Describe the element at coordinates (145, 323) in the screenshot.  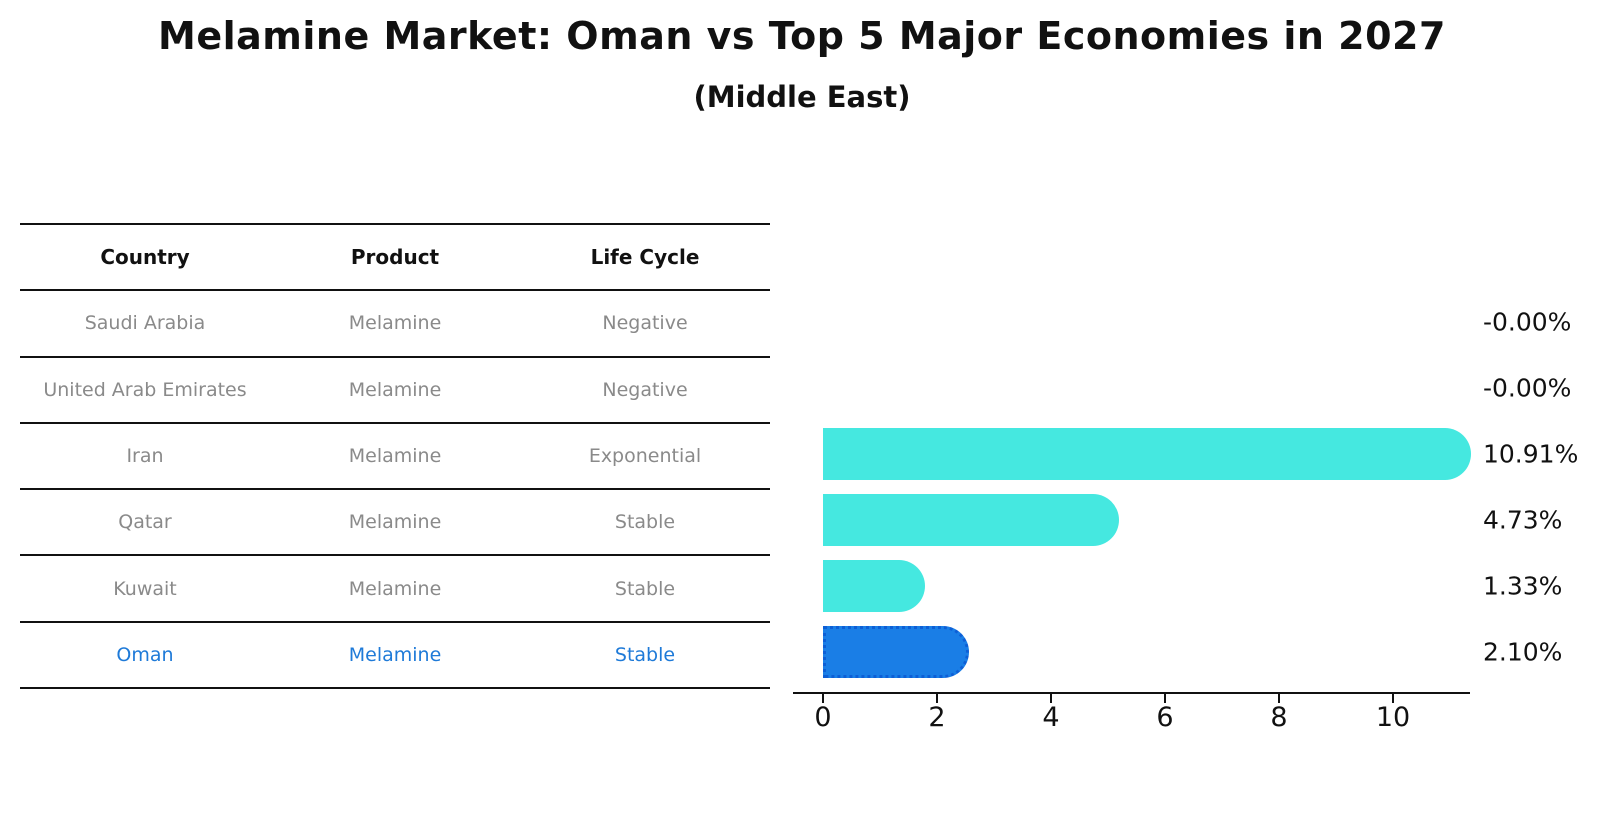
I see `table-cell-country: Saudi Arabia` at that location.